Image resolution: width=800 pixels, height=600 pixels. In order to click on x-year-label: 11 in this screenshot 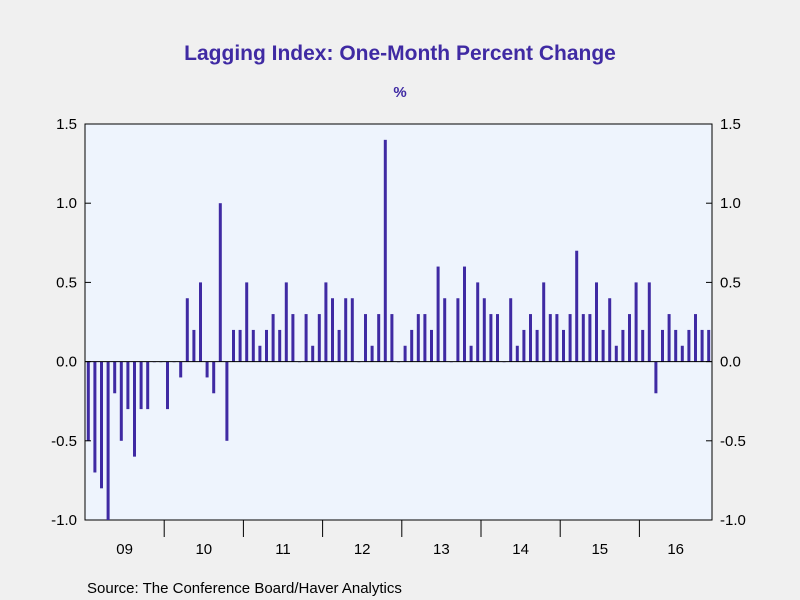, I will do `click(283, 549)`.